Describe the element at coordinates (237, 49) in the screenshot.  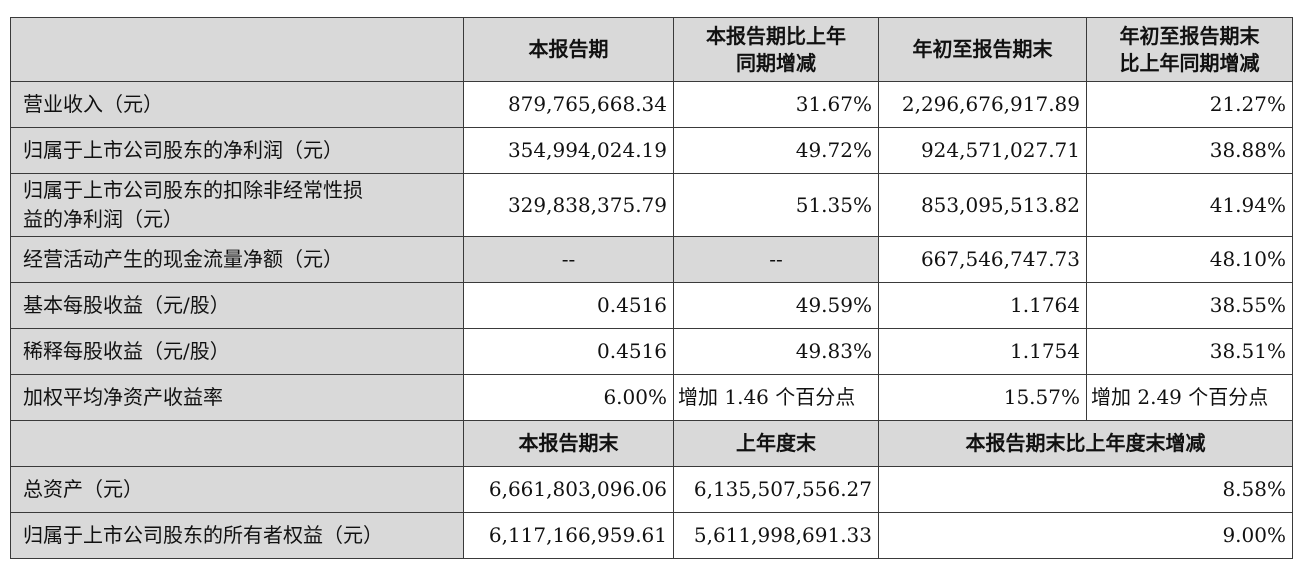
I see `header-empty-cell` at that location.